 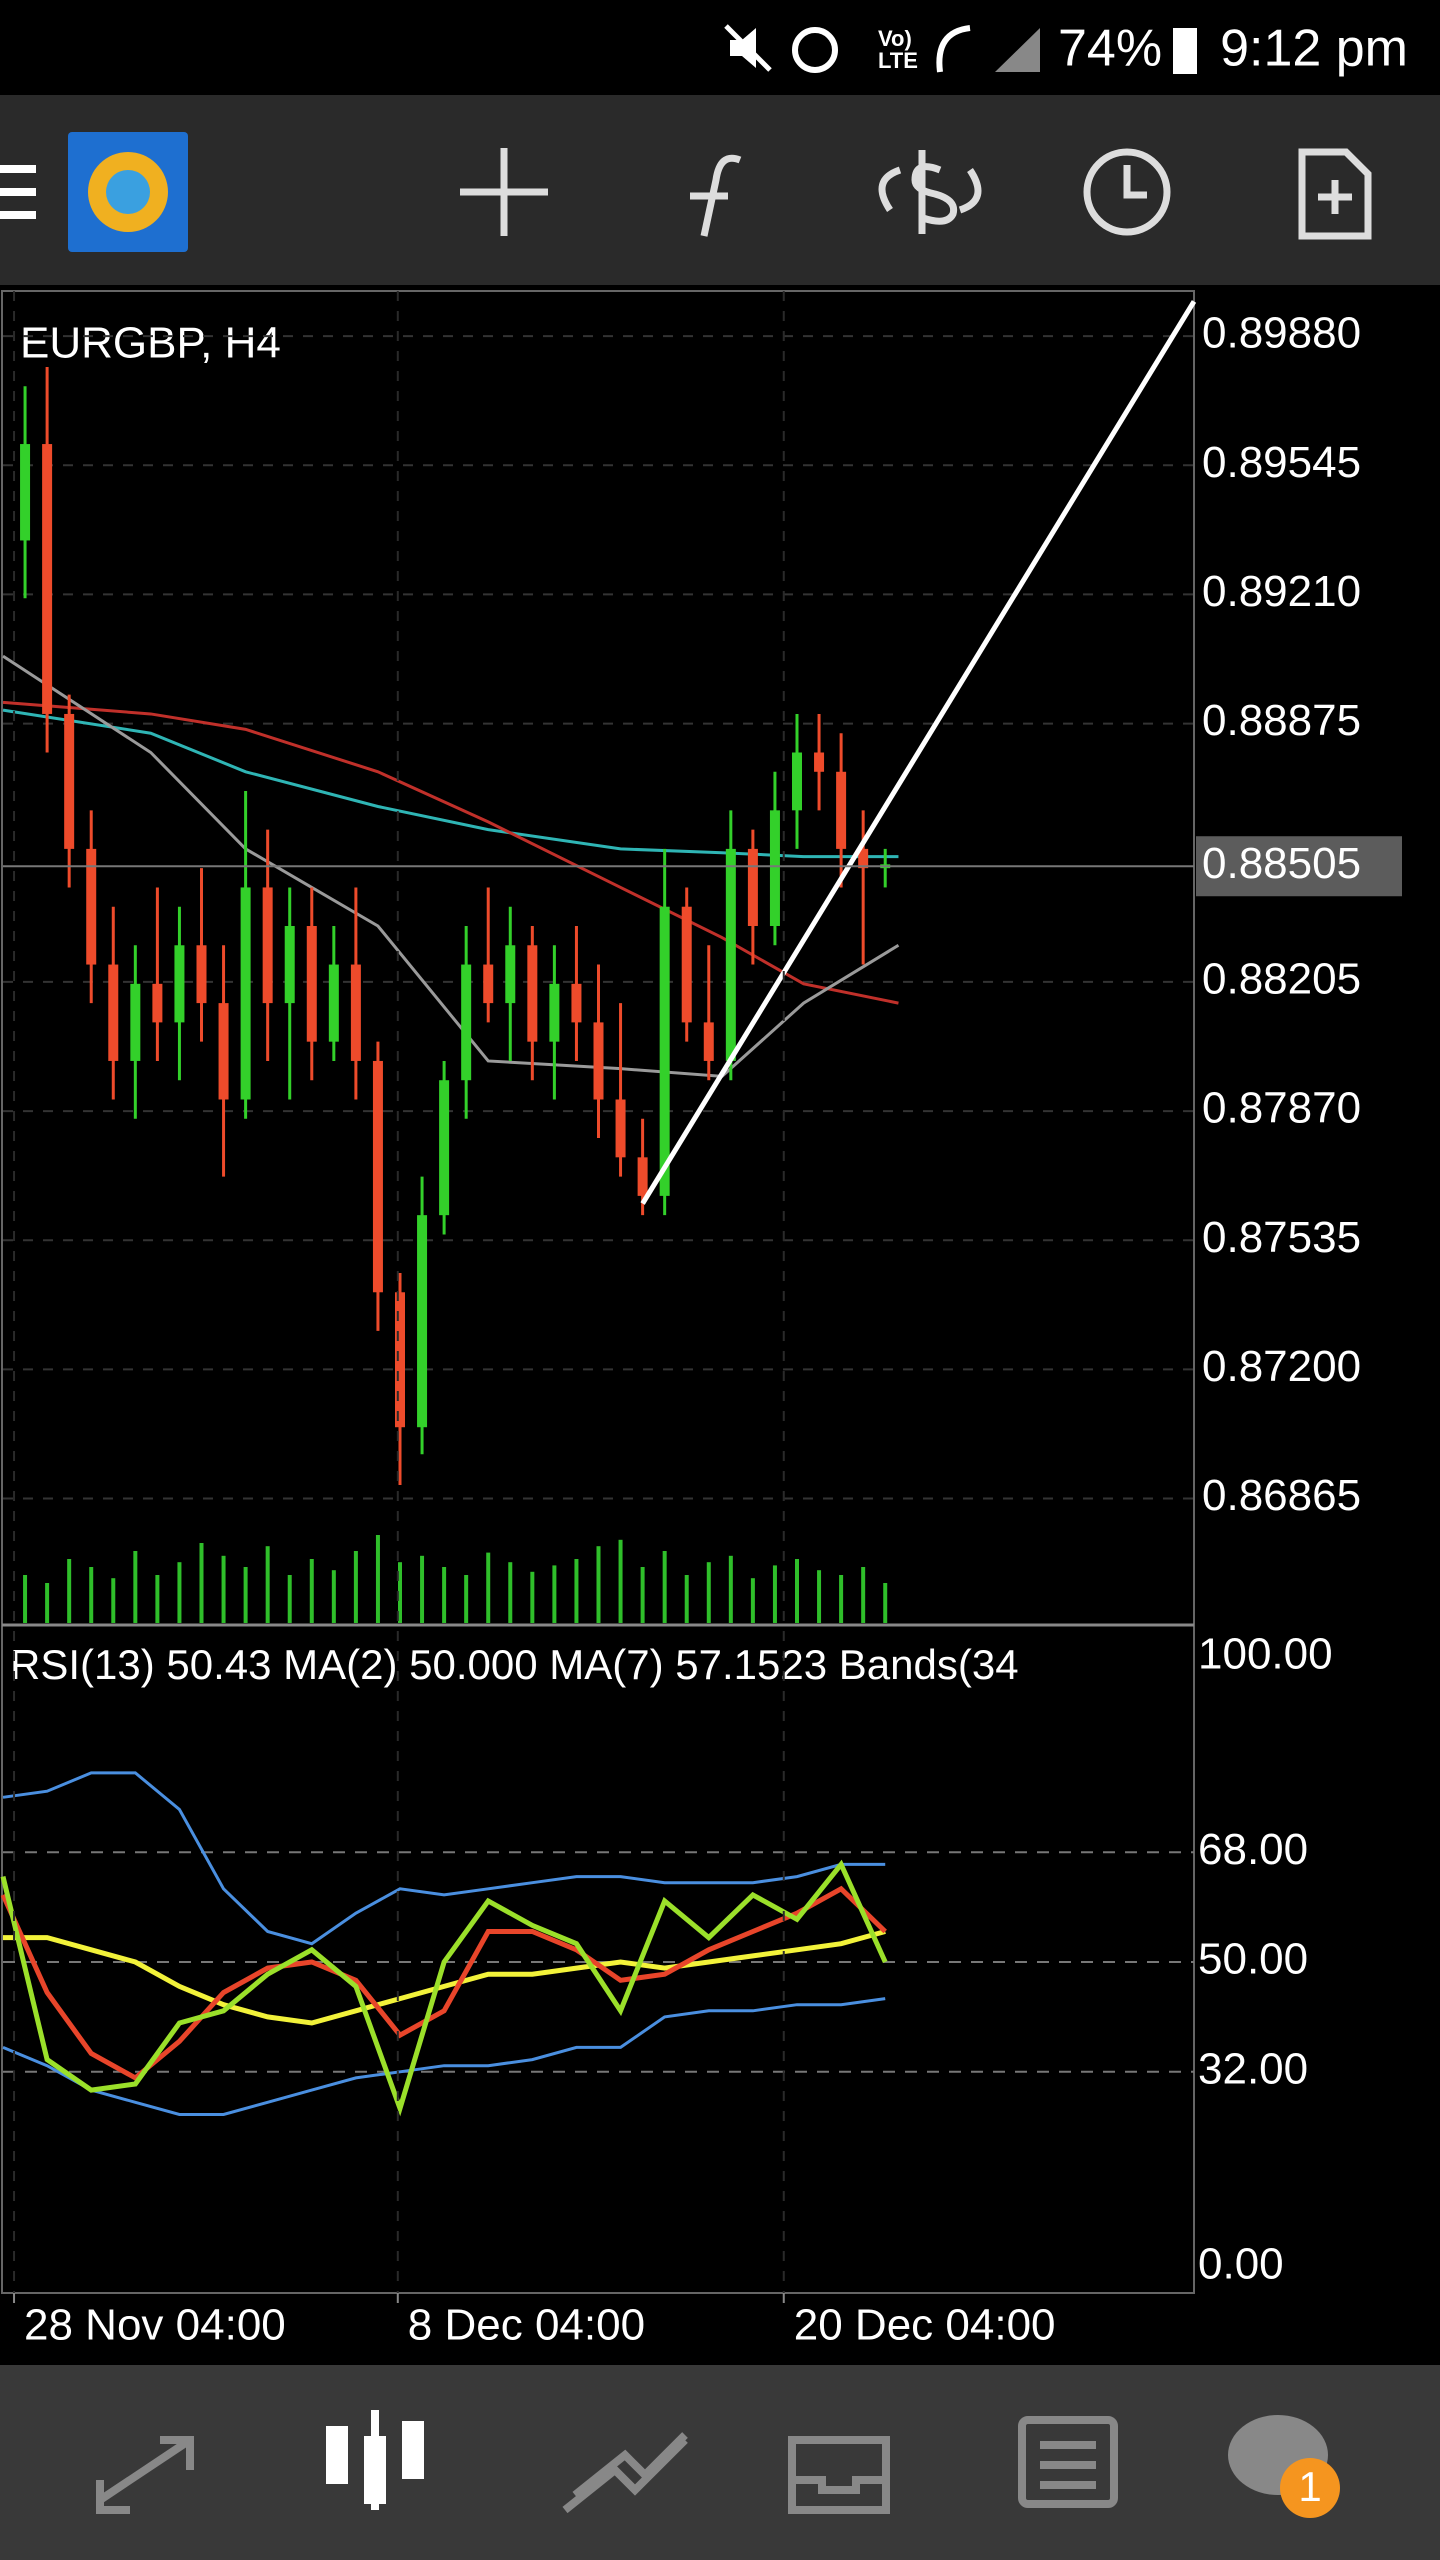 I want to click on indicator-line, so click(x=444, y=1858).